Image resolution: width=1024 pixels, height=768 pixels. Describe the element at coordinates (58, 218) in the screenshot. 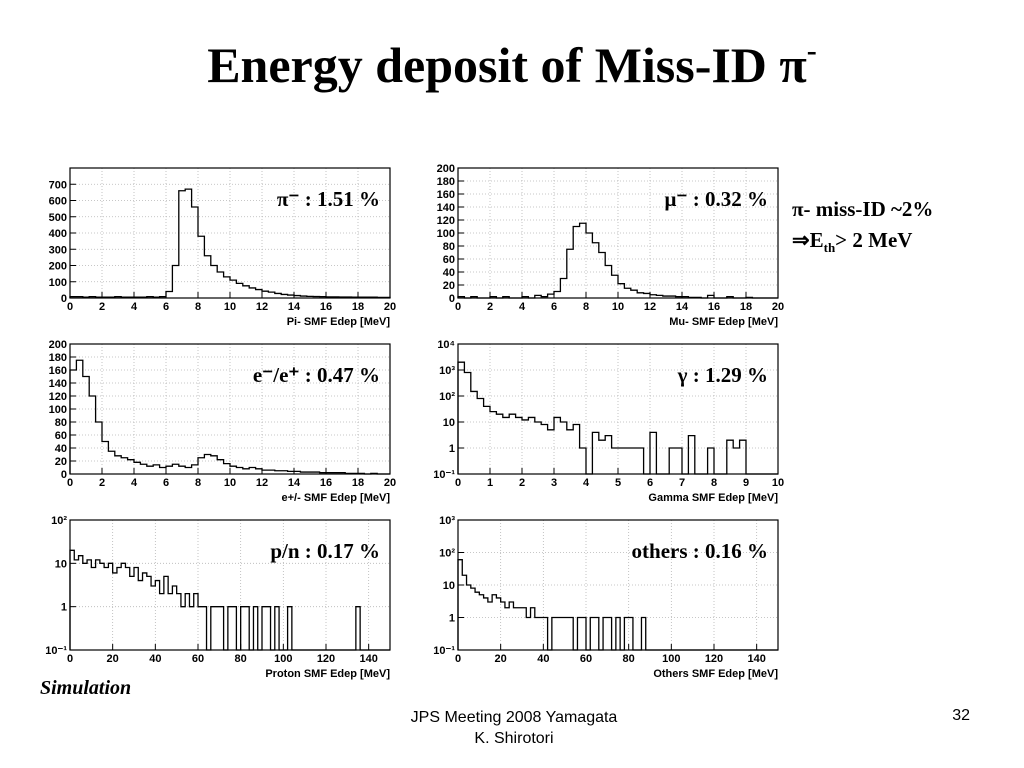

I see `y-tick-label: 500` at that location.